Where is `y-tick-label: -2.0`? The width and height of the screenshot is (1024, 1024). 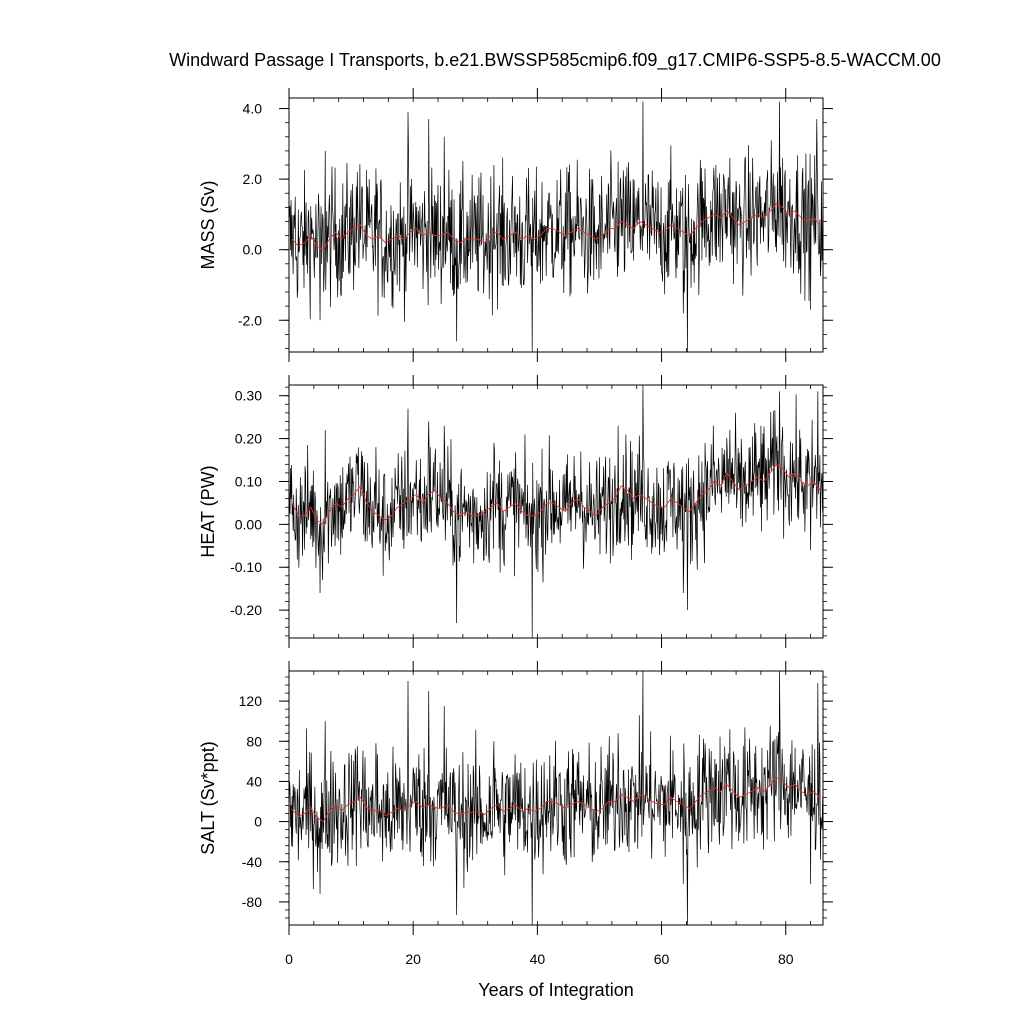 y-tick-label: -2.0 is located at coordinates (250, 320).